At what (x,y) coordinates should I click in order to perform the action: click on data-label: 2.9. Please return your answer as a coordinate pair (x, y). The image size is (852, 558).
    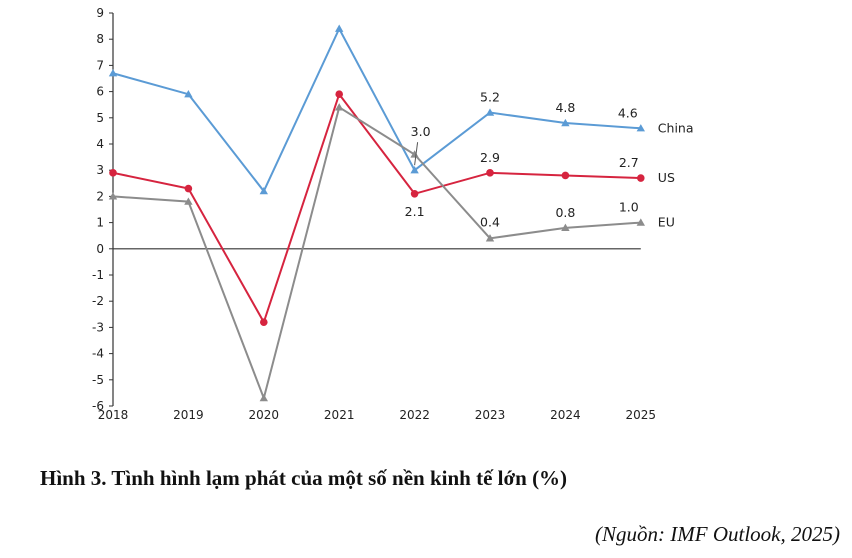
    Looking at the image, I should click on (490, 157).